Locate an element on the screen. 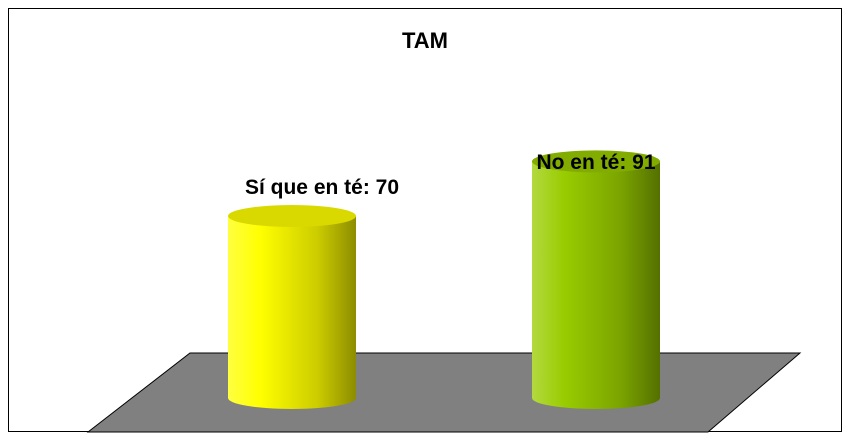 This screenshot has width=850, height=440. chart-title: TAM is located at coordinates (425, 40).